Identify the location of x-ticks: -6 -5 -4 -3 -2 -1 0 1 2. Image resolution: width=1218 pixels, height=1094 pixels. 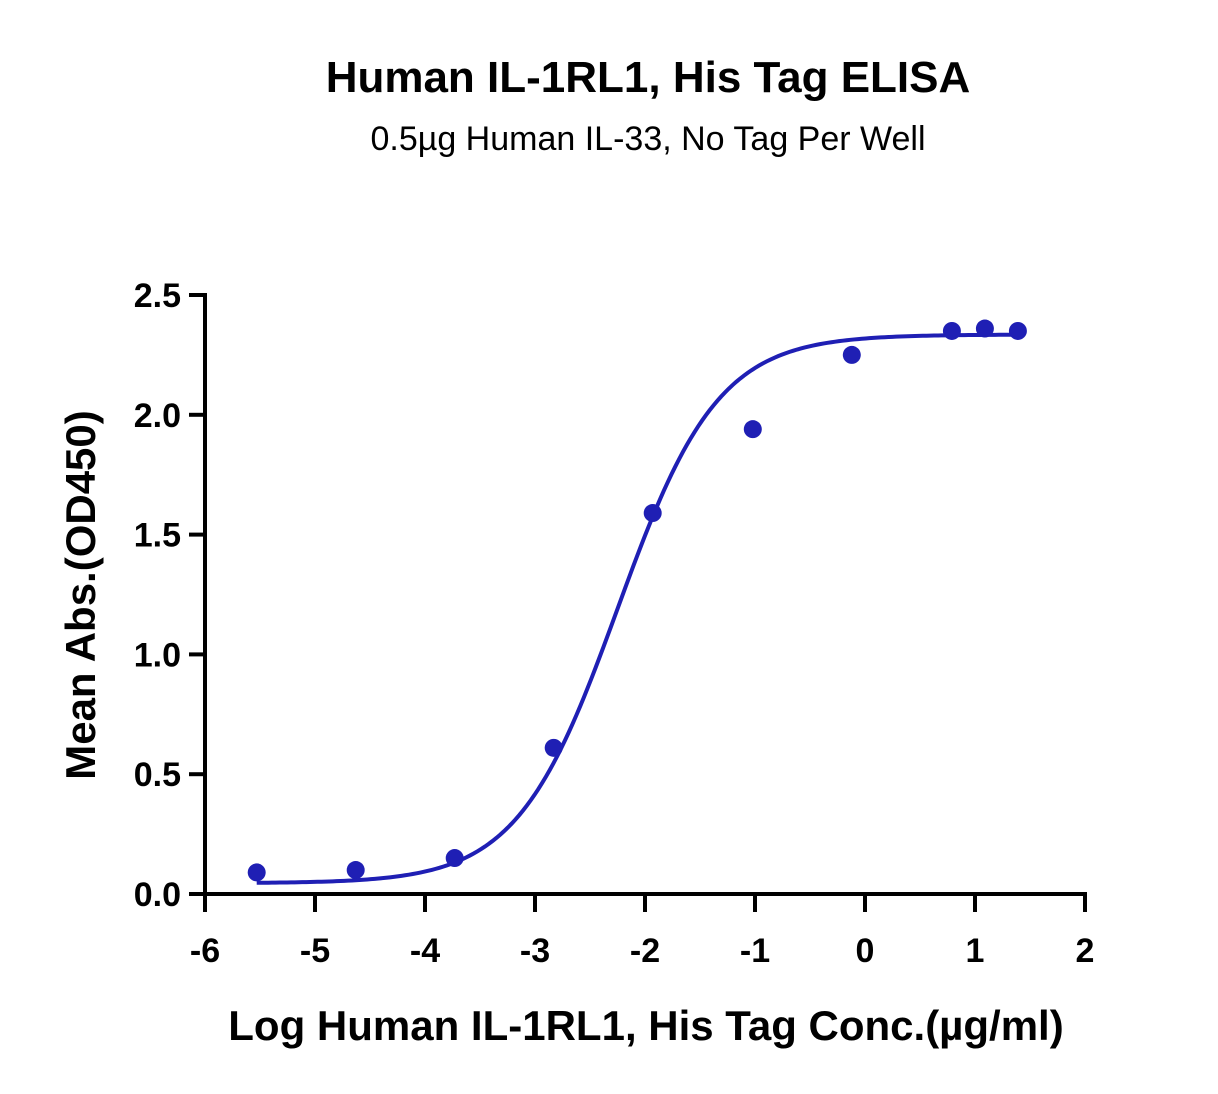
(642, 932).